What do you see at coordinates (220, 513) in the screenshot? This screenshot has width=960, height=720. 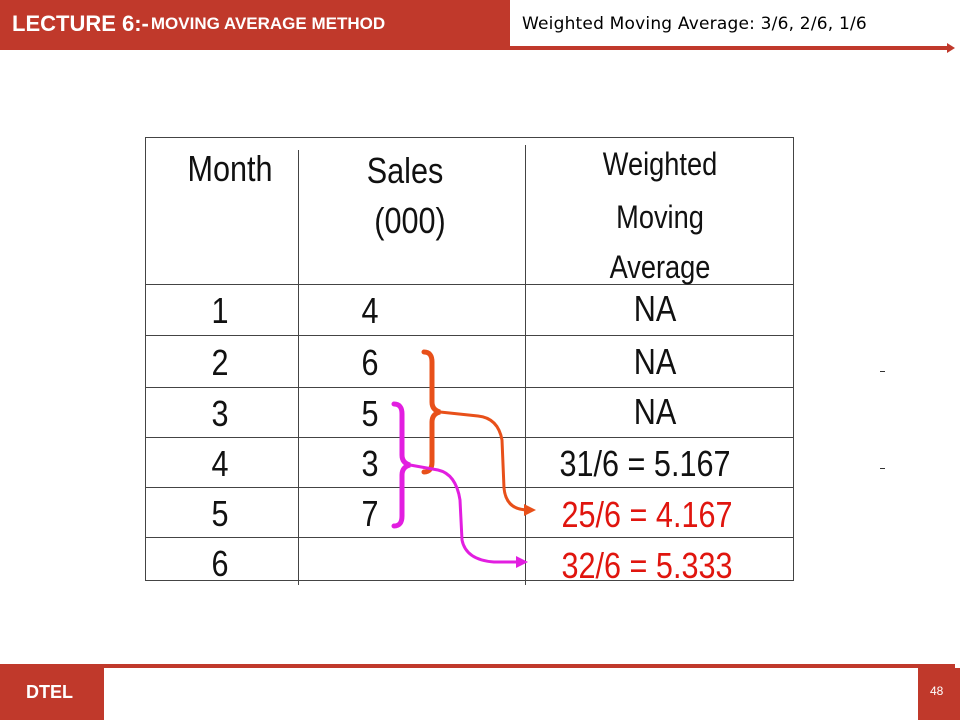 I see `table-row-5-month: 5` at bounding box center [220, 513].